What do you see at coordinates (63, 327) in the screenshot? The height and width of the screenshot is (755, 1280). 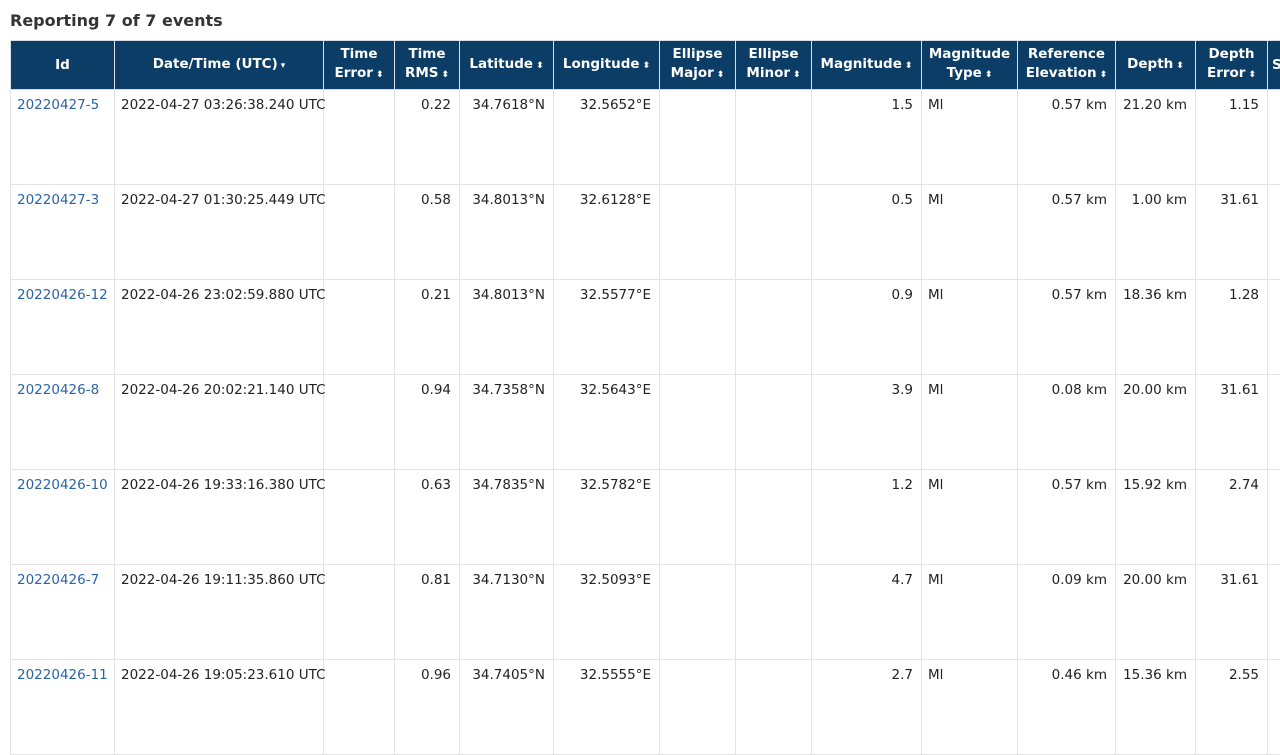 I see `table-cell: 20220426-12` at bounding box center [63, 327].